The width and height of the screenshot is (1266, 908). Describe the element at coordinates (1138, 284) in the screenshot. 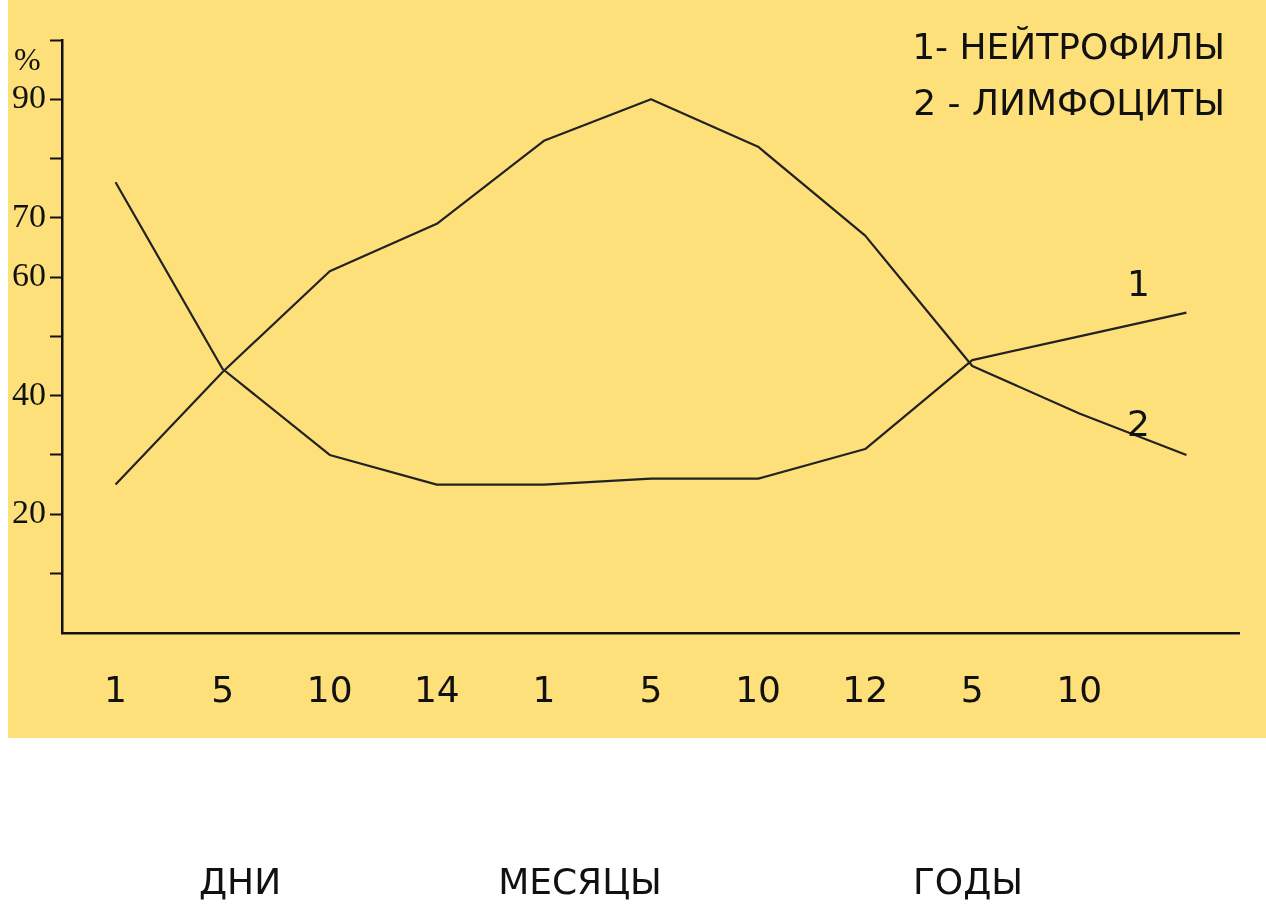

I see `series-label: 1` at that location.